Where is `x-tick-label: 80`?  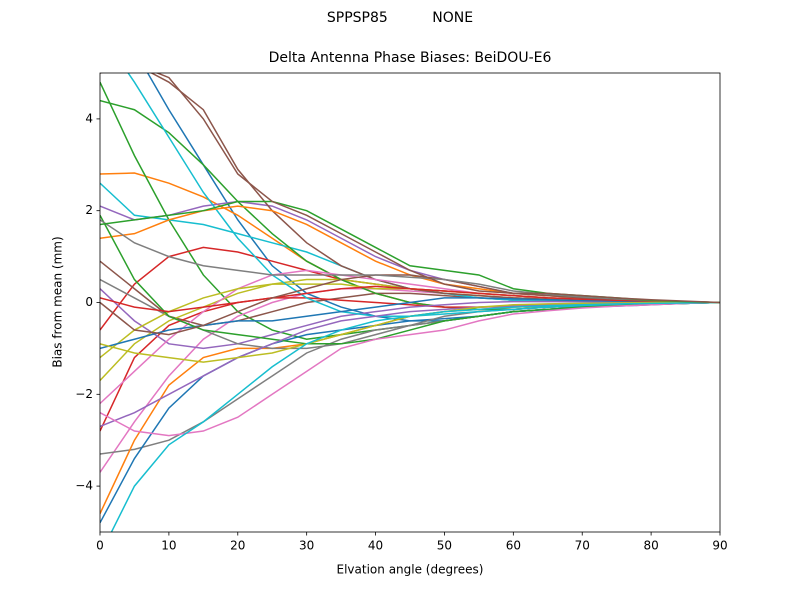 x-tick-label: 80 is located at coordinates (650, 546).